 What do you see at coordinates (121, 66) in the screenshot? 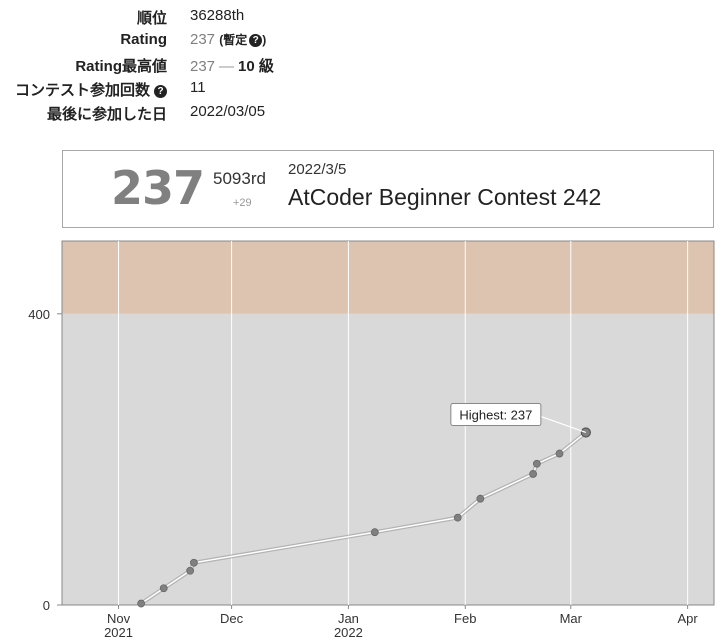
I see `highest-label: Rating最高値` at bounding box center [121, 66].